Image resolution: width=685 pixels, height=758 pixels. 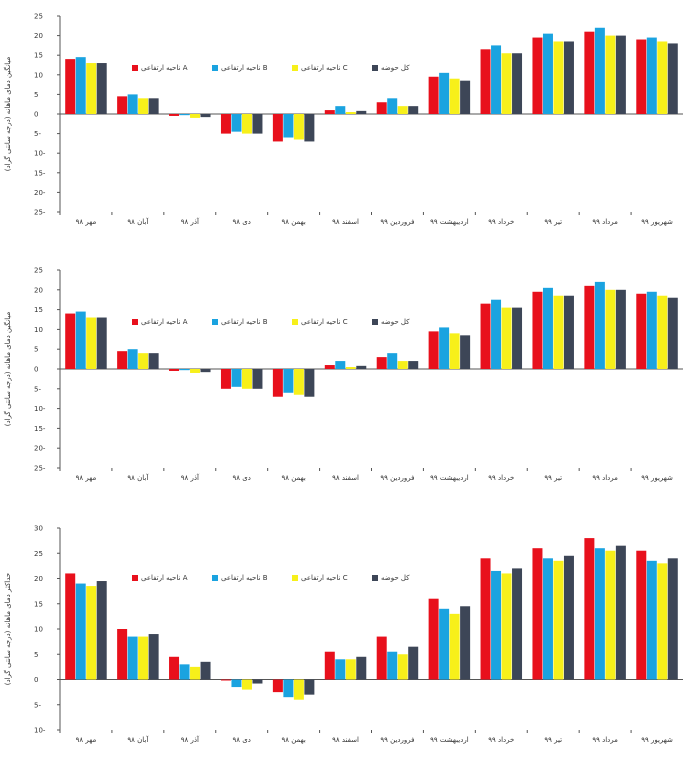 I want to click on bar-2-s4-c4, so click(x=257, y=379).